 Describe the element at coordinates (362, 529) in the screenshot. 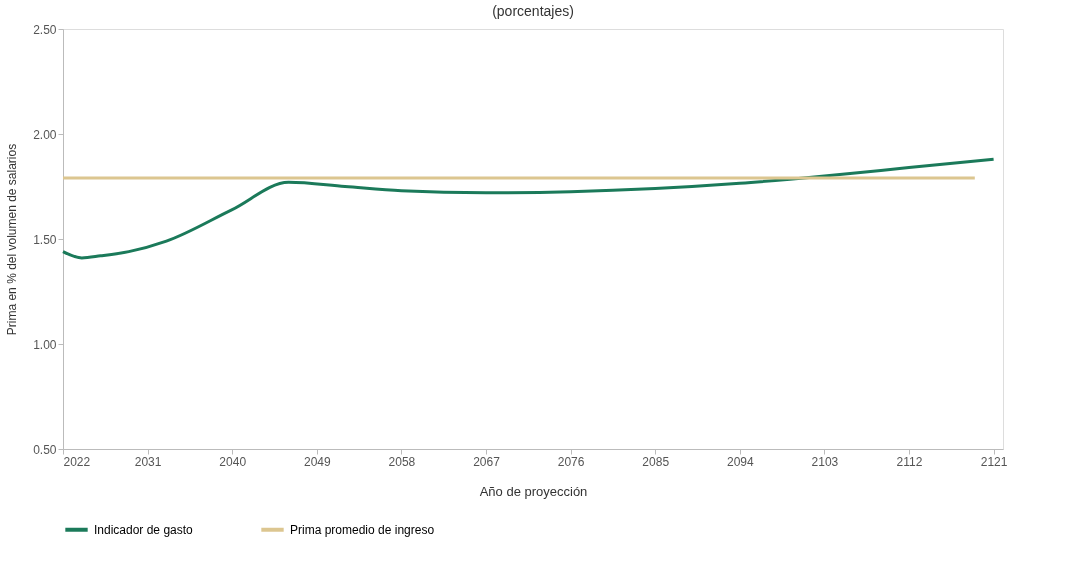

I see `legend-label: Prima promedio de ingreso` at that location.